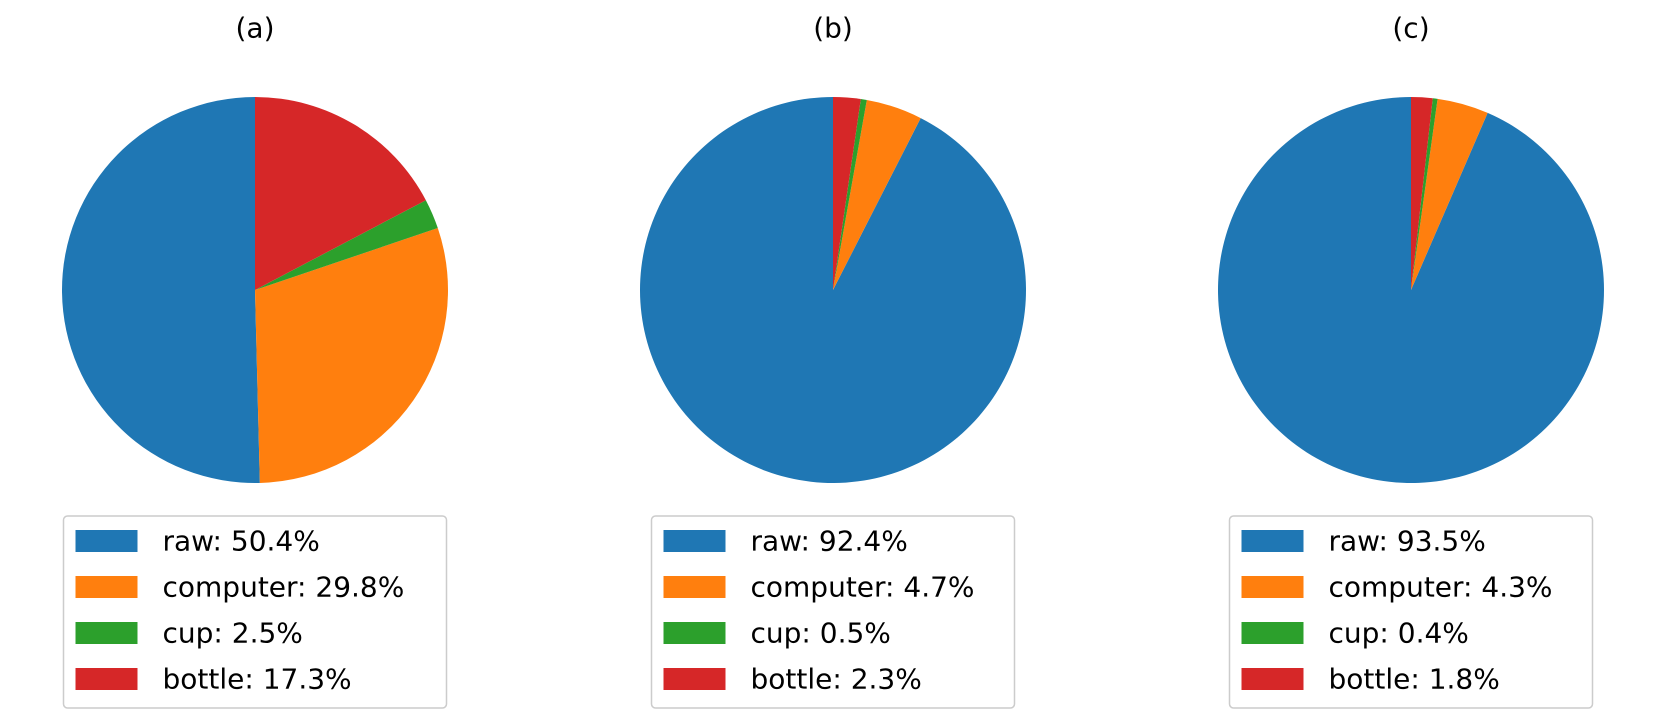 The width and height of the screenshot is (1661, 721). Describe the element at coordinates (836, 679) in the screenshot. I see `legend-label-bottle: bottle: 2.3%` at that location.